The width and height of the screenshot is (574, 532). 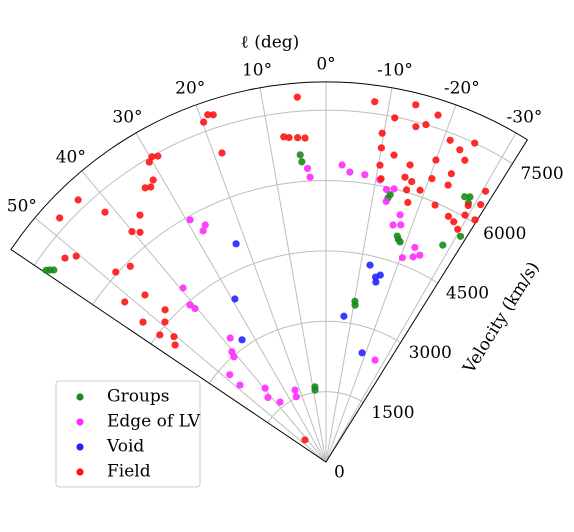 What do you see at coordinates (541, 174) in the screenshot?
I see `y-tick-label: 7500` at bounding box center [541, 174].